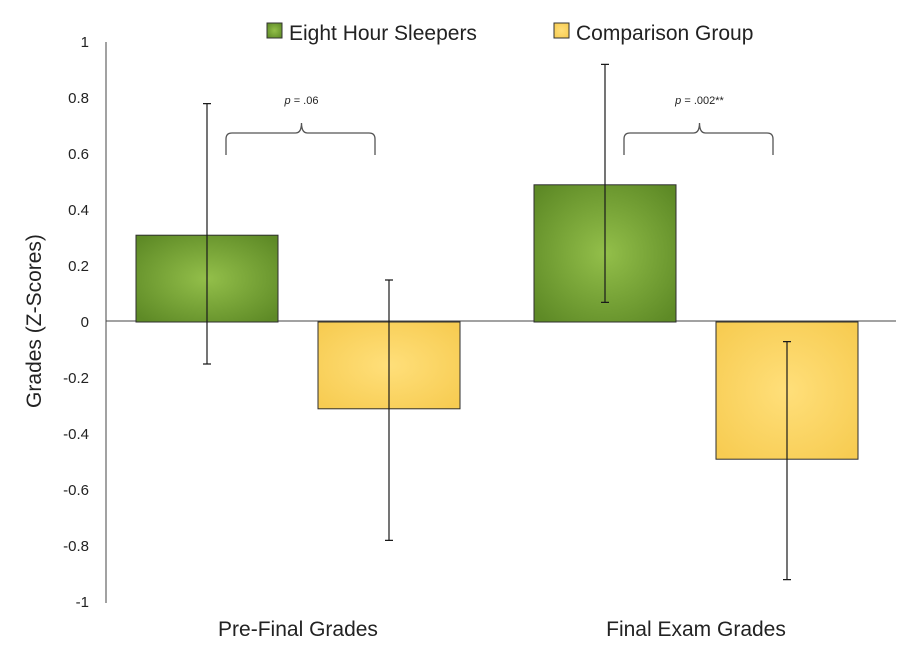 Image resolution: width=916 pixels, height=660 pixels. I want to click on error-bar-eight-hour-sleepers-final-exam, so click(605, 183).